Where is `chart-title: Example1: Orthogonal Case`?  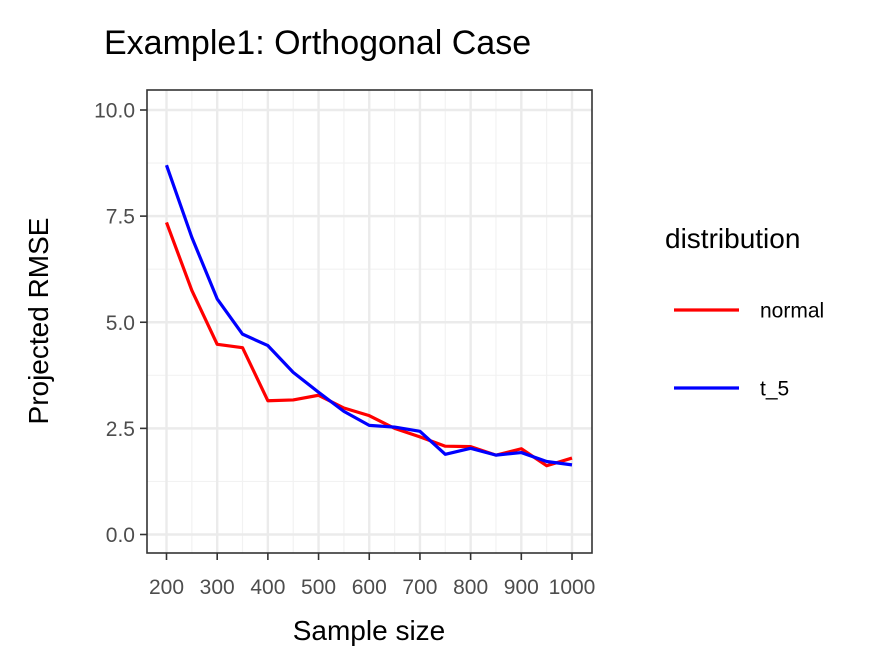 chart-title: Example1: Orthogonal Case is located at coordinates (317, 43).